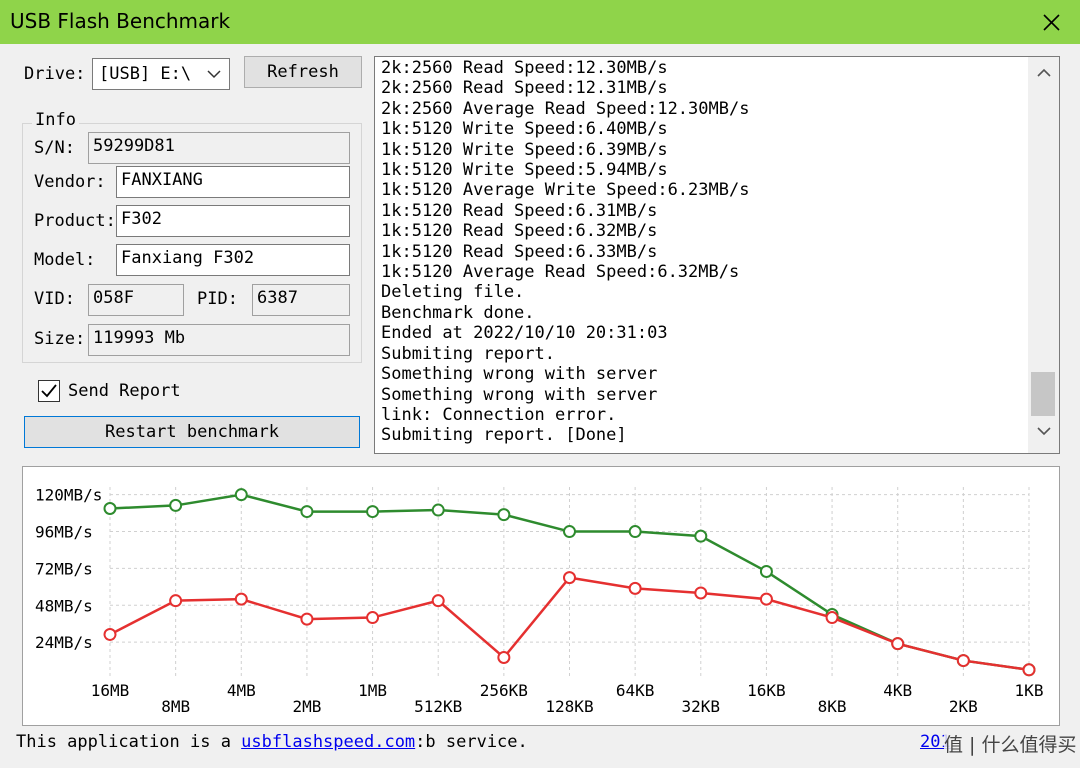 The height and width of the screenshot is (768, 1080). I want to click on size-field: 119993 Mb, so click(219, 340).